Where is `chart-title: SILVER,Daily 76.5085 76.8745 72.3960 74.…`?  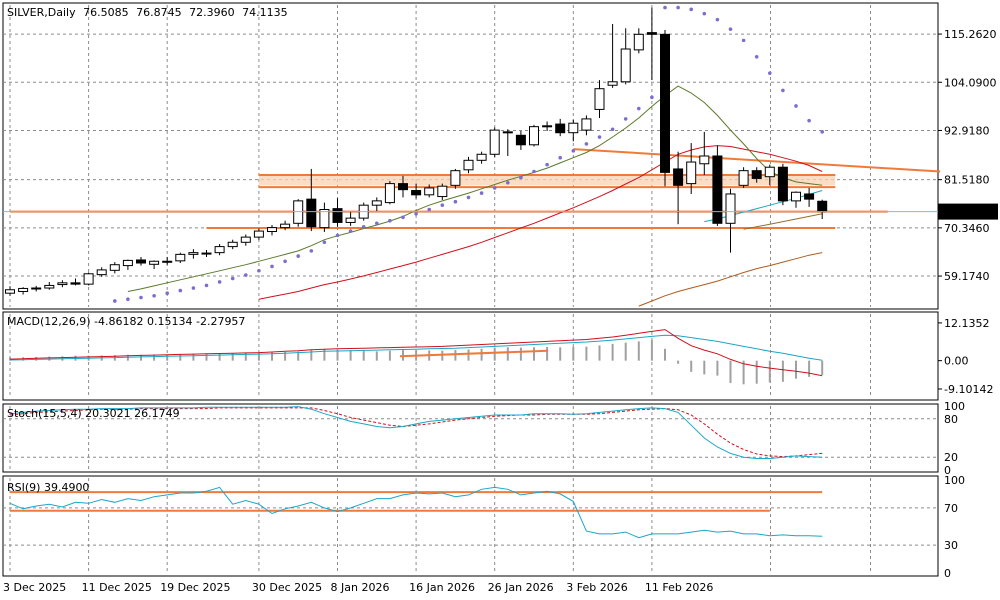
chart-title: SILVER,Daily 76.5085 76.8745 72.3960 74.… is located at coordinates (147, 12).